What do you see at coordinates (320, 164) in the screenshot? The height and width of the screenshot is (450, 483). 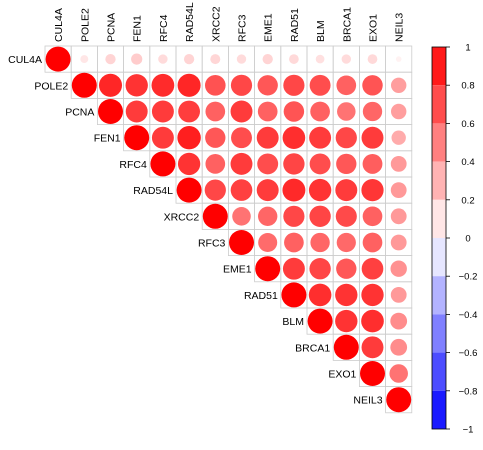 I see `correlation-circle-RFC4-BLM` at bounding box center [320, 164].